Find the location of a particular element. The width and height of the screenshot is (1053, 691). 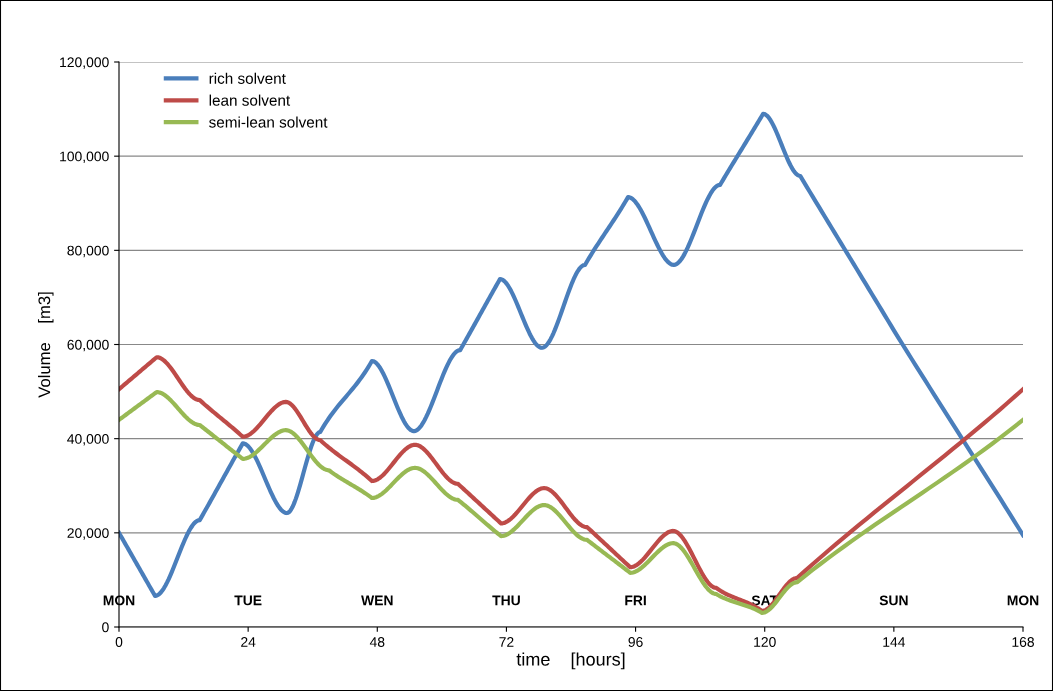

x-tick-label: 72 is located at coordinates (506, 642).